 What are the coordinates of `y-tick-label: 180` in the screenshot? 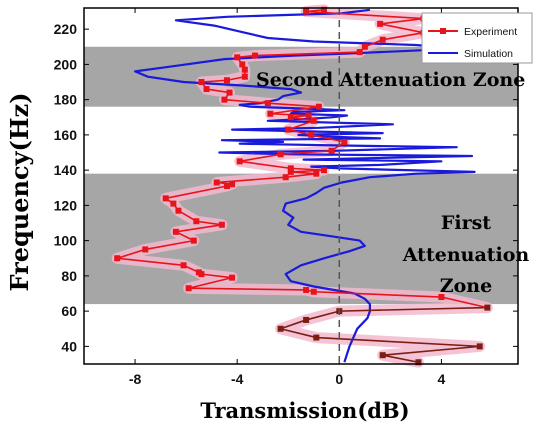 It's located at (66, 100).